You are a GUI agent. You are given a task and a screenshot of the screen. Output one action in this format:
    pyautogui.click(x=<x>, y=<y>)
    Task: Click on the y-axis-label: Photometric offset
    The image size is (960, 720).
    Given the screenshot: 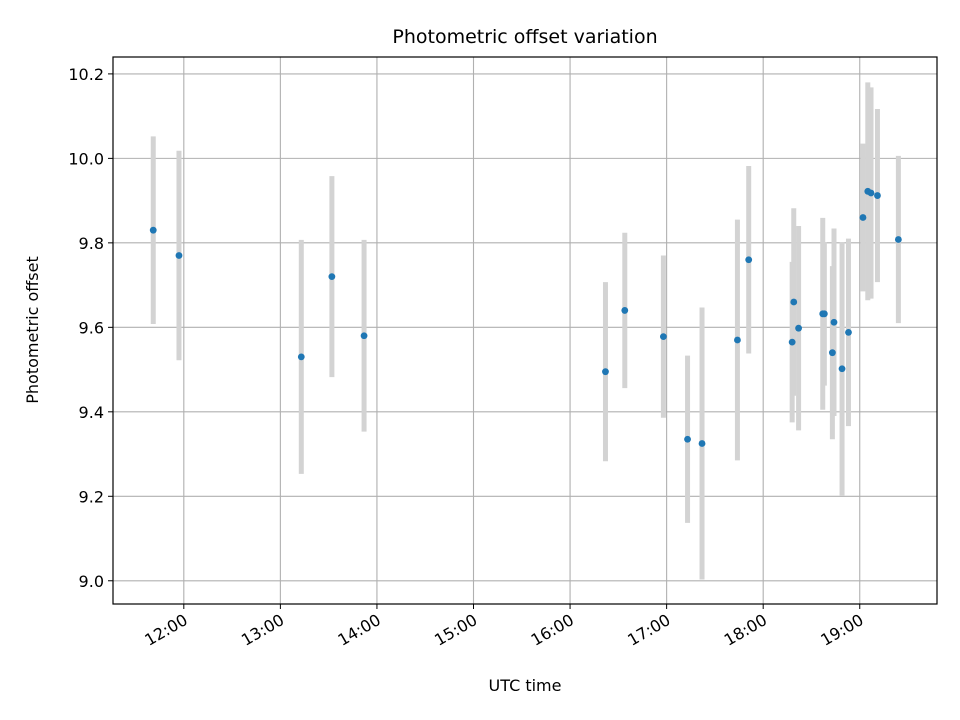 What is the action you would take?
    pyautogui.click(x=32, y=330)
    